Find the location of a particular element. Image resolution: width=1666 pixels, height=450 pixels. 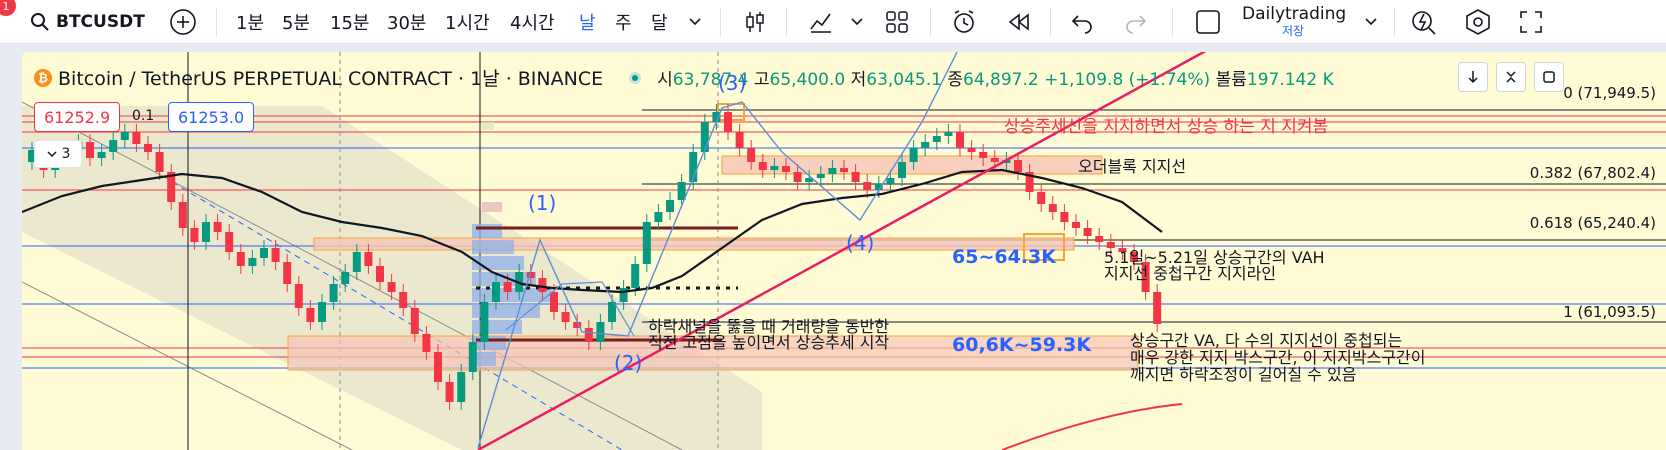

annotation-breakout-1: 하락채널을 뚫을 때 거래량을 동반한 is located at coordinates (769, 326).